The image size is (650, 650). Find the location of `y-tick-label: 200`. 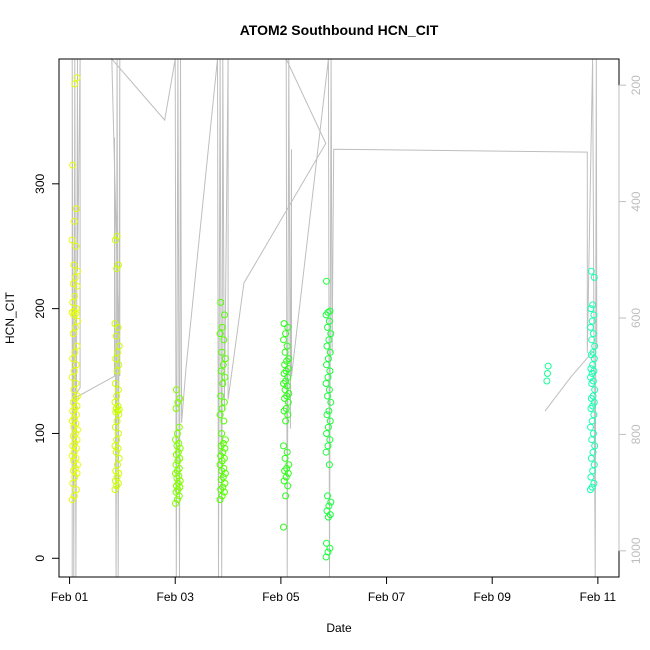

y-tick-label: 200 is located at coordinates (40, 308).